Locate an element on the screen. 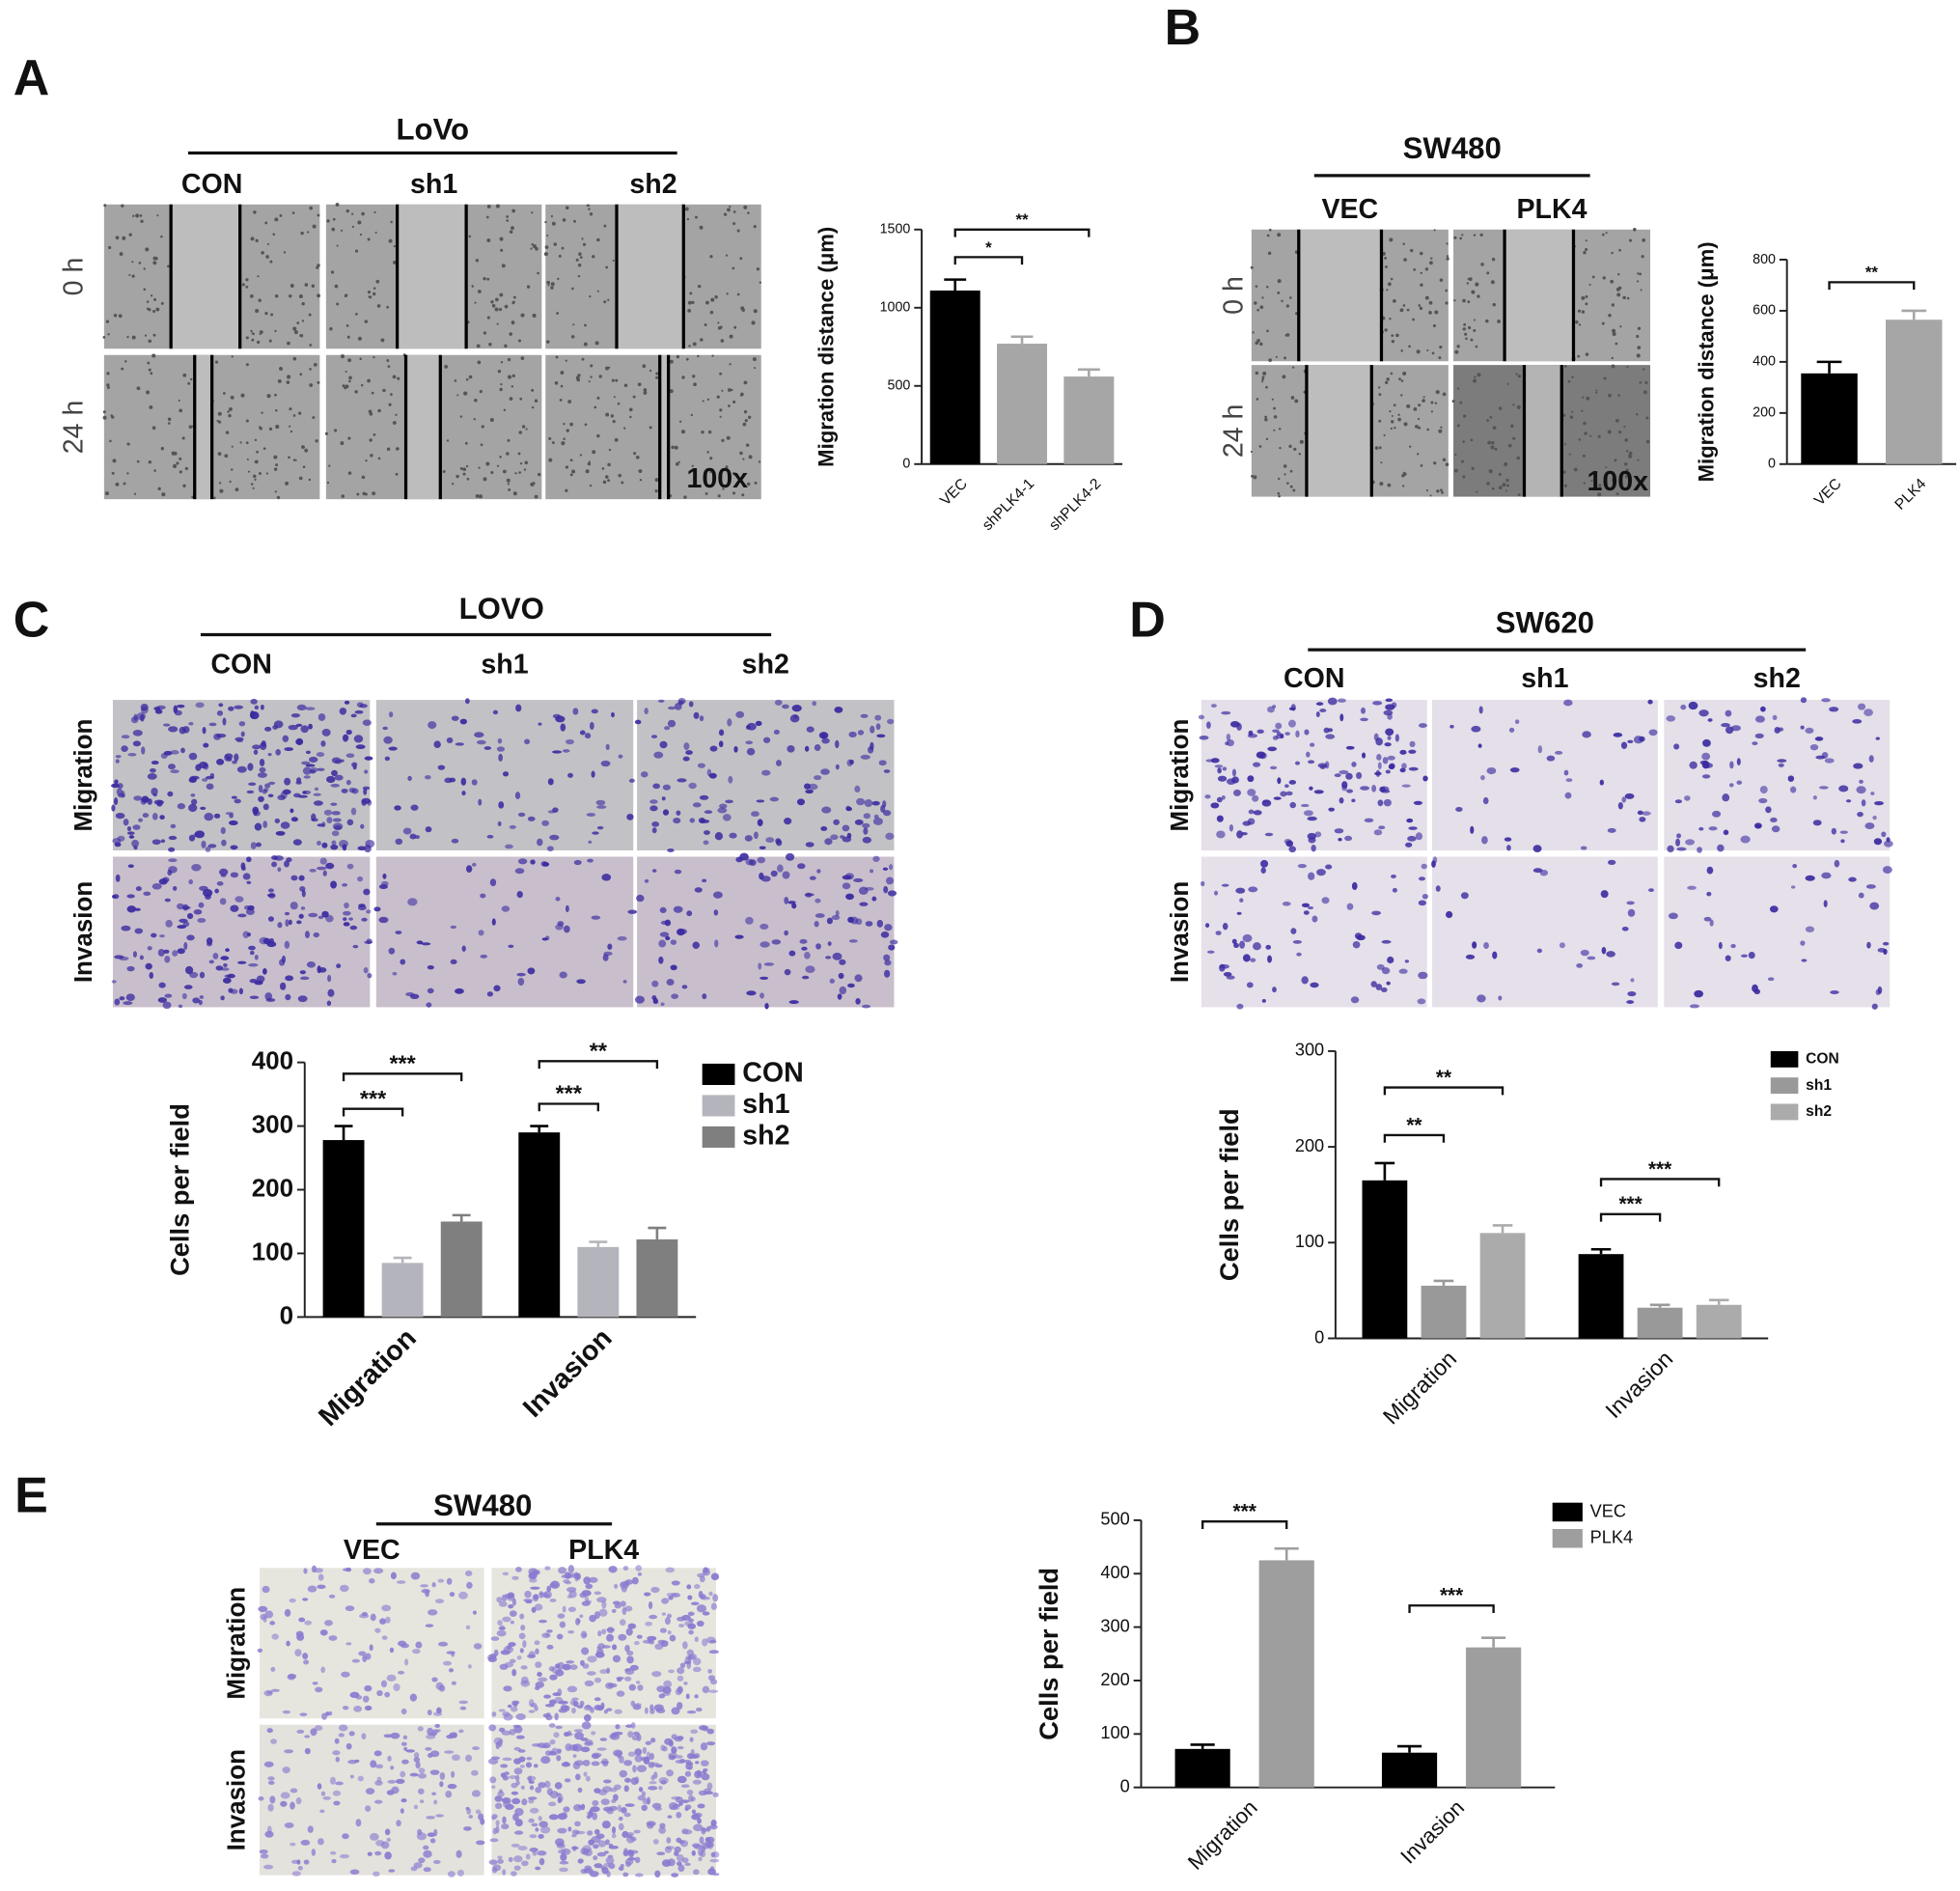  error-bar is located at coordinates (1718, 1301).